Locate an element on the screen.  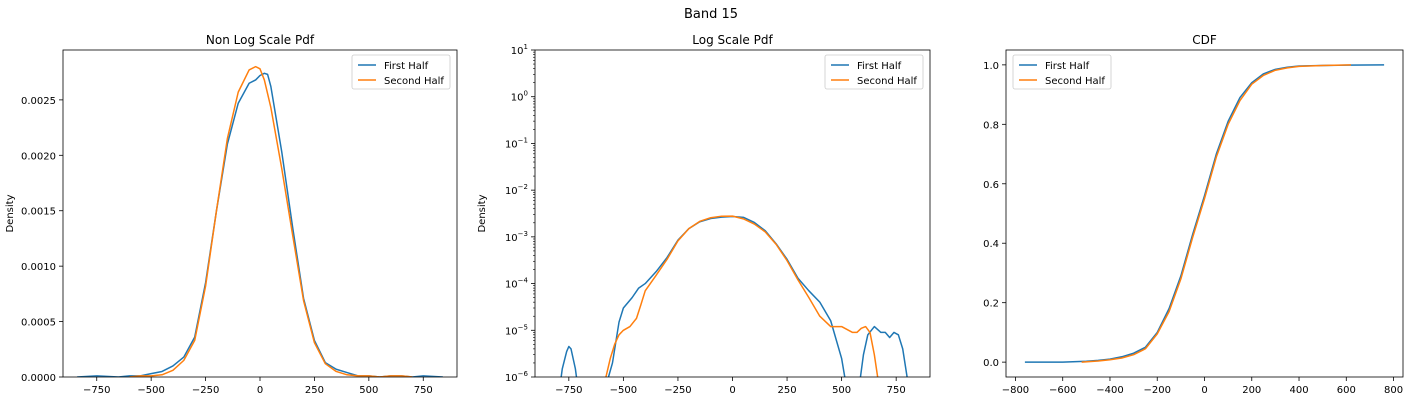
y-tick-label: 10⁻⁴ is located at coordinates (517, 284).